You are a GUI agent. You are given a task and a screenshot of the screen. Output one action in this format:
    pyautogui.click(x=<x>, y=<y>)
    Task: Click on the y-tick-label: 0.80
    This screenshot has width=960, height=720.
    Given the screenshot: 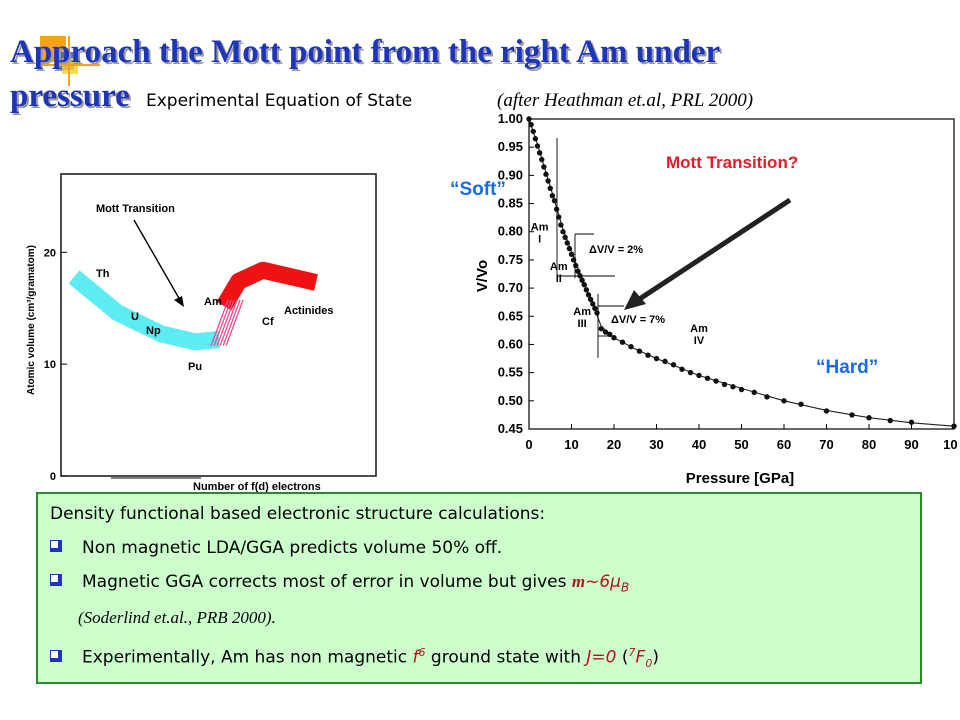 What is the action you would take?
    pyautogui.click(x=510, y=231)
    